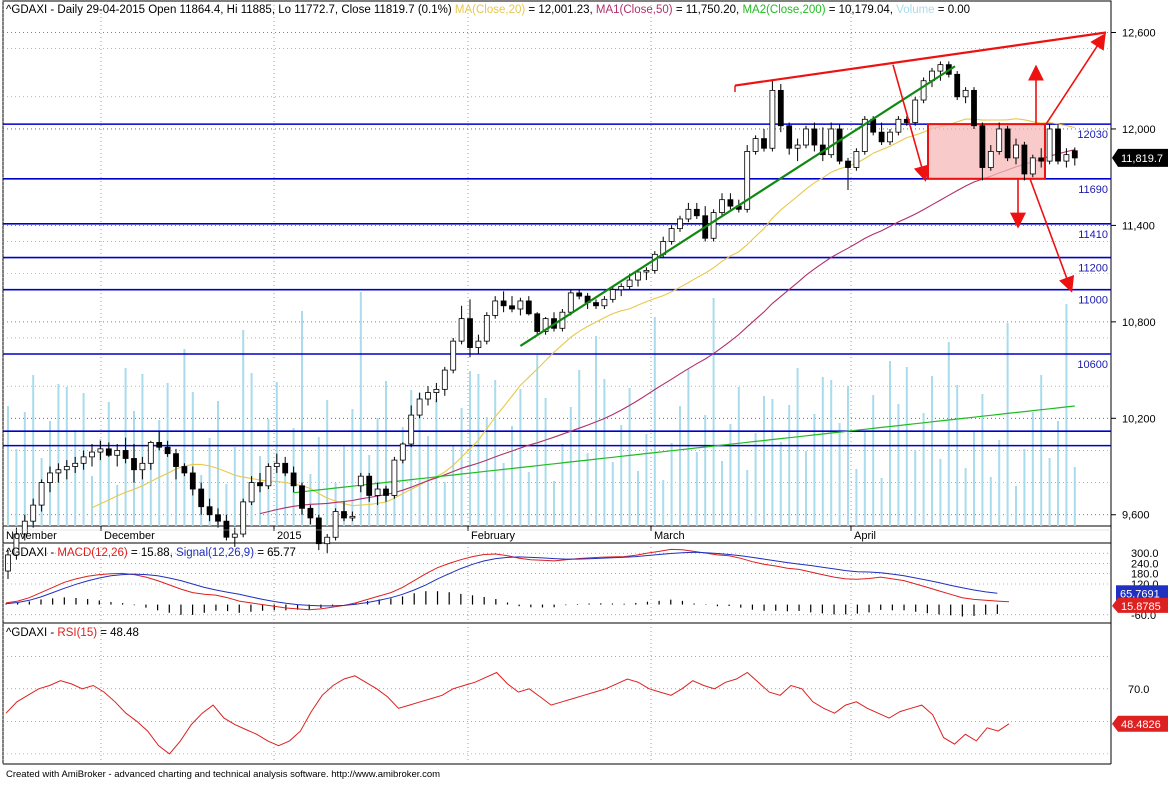 The image size is (1171, 786). Describe the element at coordinates (684, 449) in the screenshot. I see `ma200-line` at that location.